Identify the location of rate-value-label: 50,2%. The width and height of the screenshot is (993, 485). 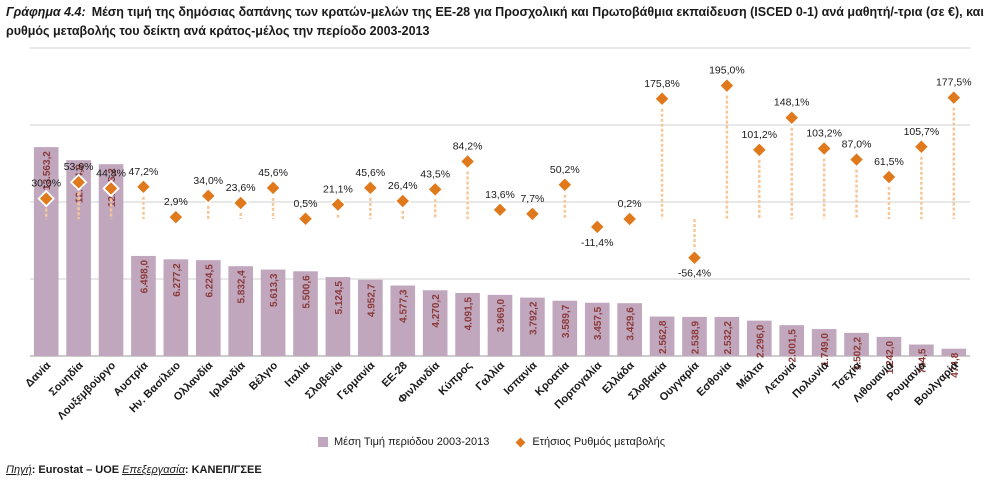
(565, 170).